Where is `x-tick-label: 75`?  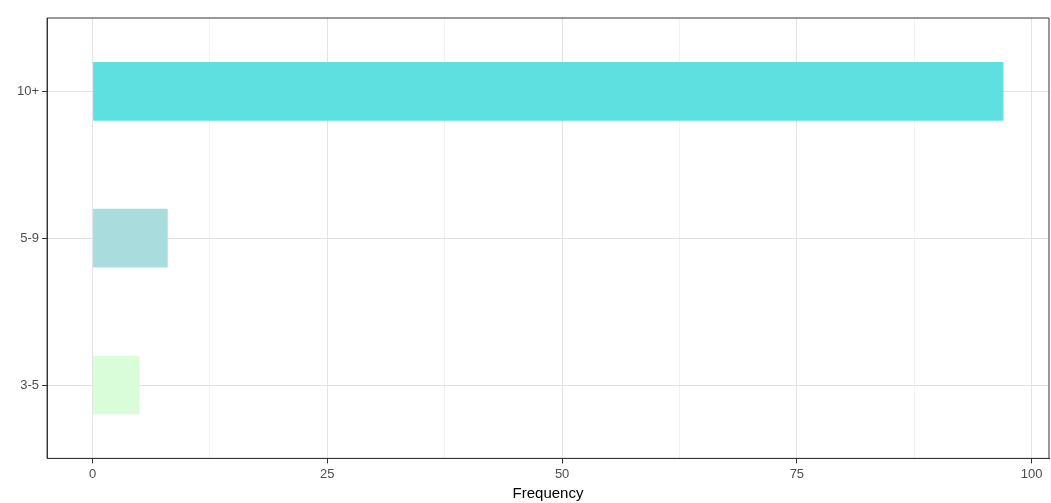 x-tick-label: 75 is located at coordinates (797, 473).